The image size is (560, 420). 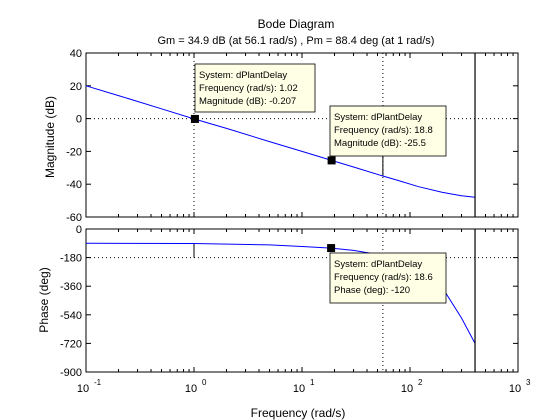 I want to click on magnitude-datatip-text: Frequency (rad/s): 1.02, so click(x=248, y=88).